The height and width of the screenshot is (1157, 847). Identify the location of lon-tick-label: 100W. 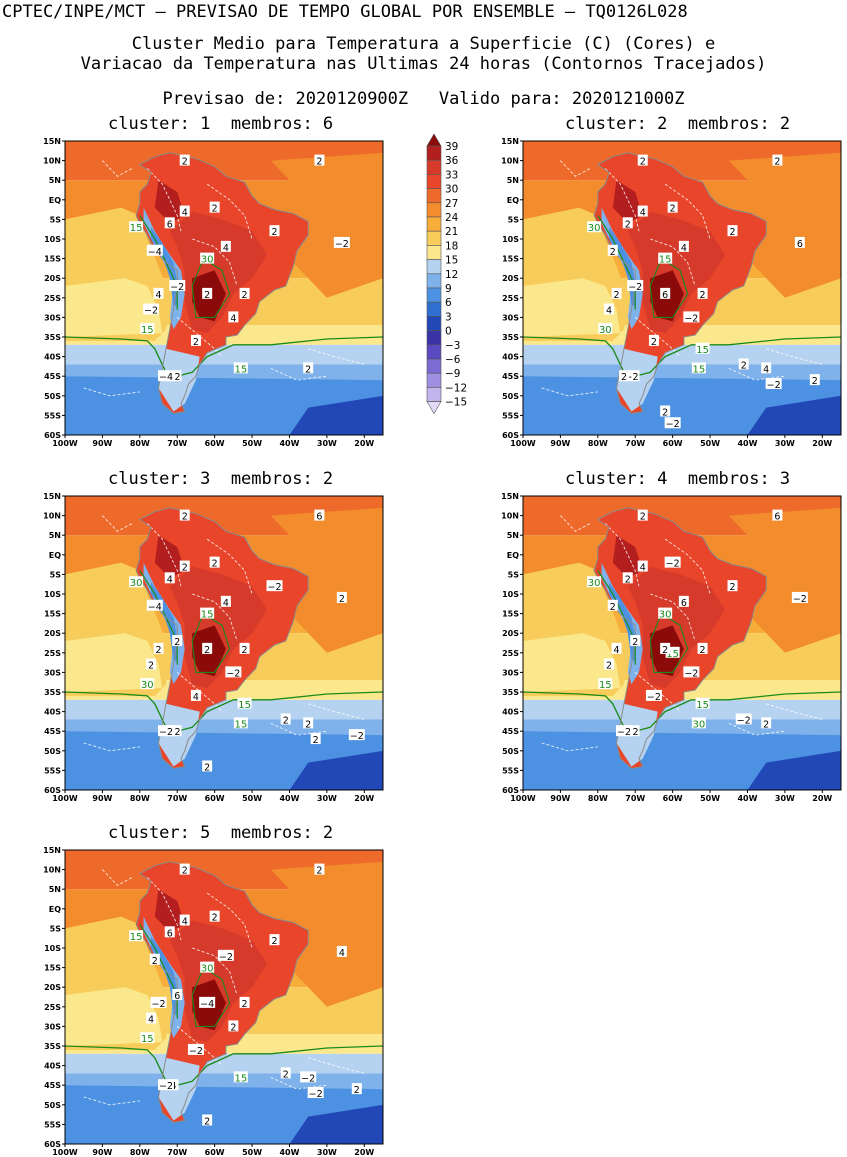
(523, 798).